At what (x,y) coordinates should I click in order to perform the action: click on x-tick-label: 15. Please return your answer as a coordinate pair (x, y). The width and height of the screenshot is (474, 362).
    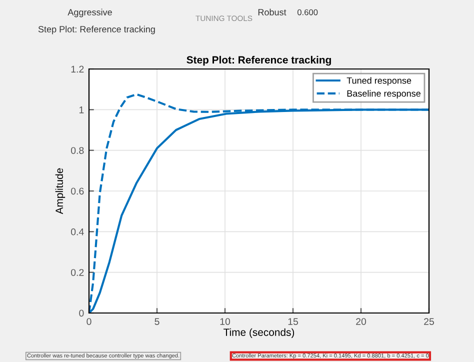
    Looking at the image, I should click on (293, 321).